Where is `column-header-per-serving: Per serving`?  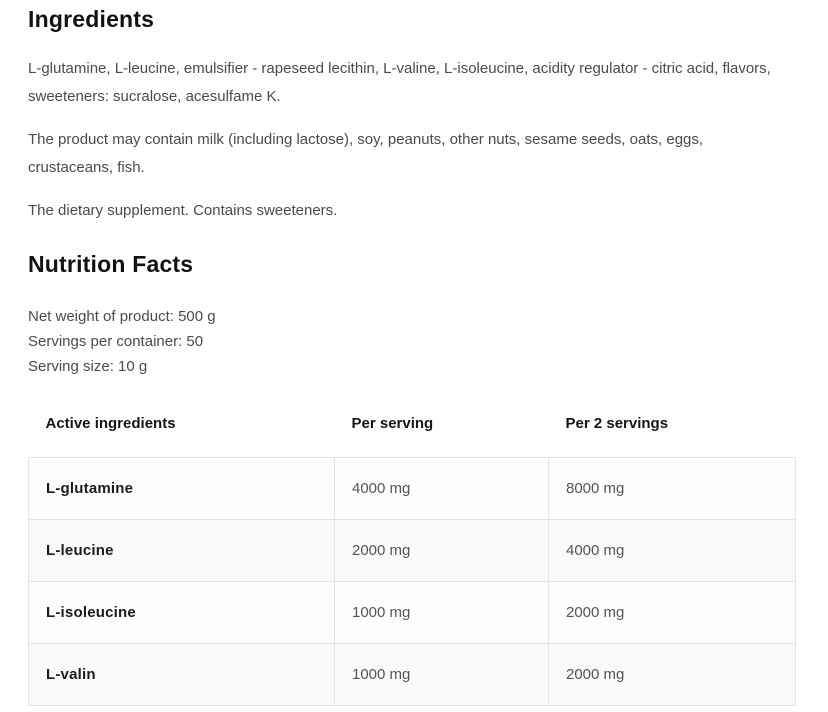
column-header-per-serving: Per serving is located at coordinates (441, 436).